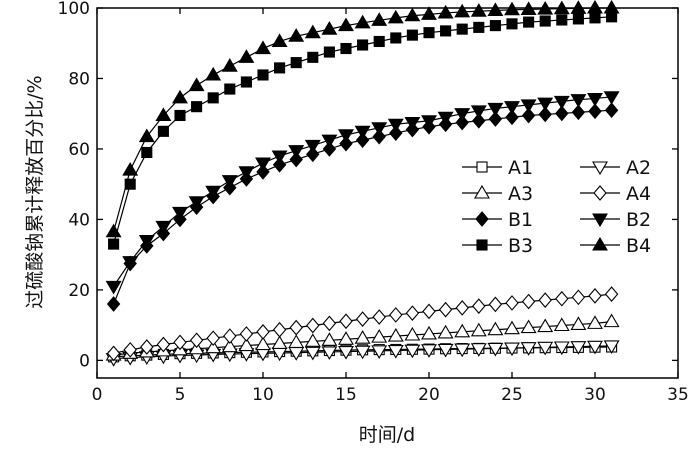 The width and height of the screenshot is (700, 449). Describe the element at coordinates (84, 361) in the screenshot. I see `y-tick-label: 0` at that location.